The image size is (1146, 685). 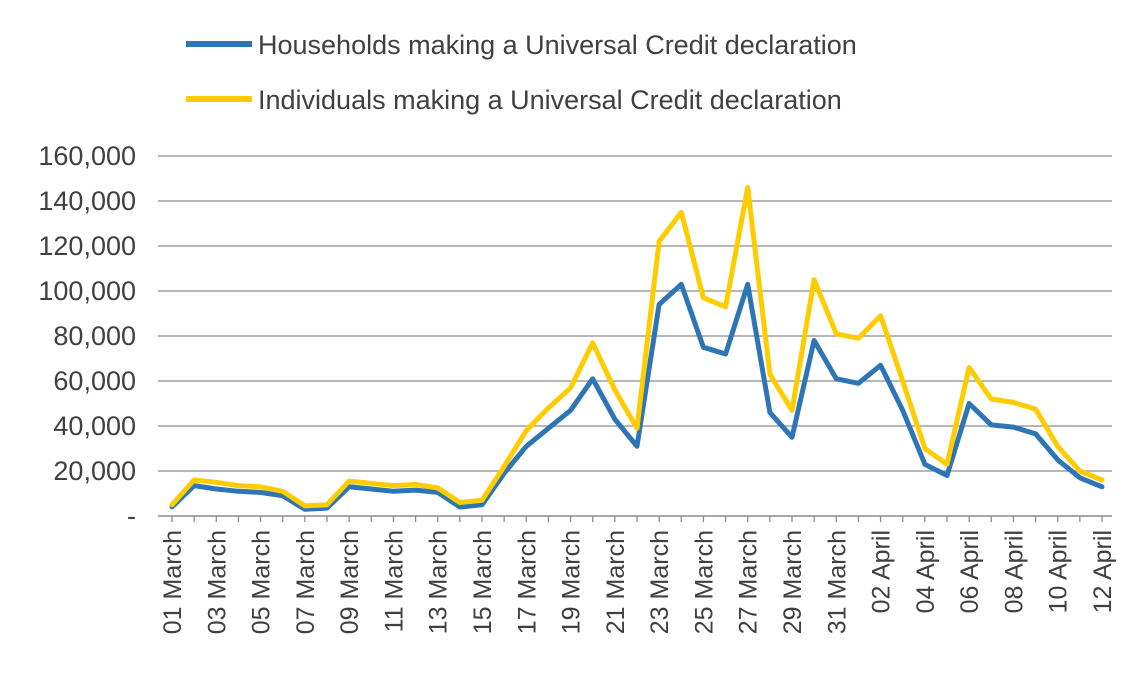 I want to click on x-tick-label: 02 April, so click(x=882, y=571).